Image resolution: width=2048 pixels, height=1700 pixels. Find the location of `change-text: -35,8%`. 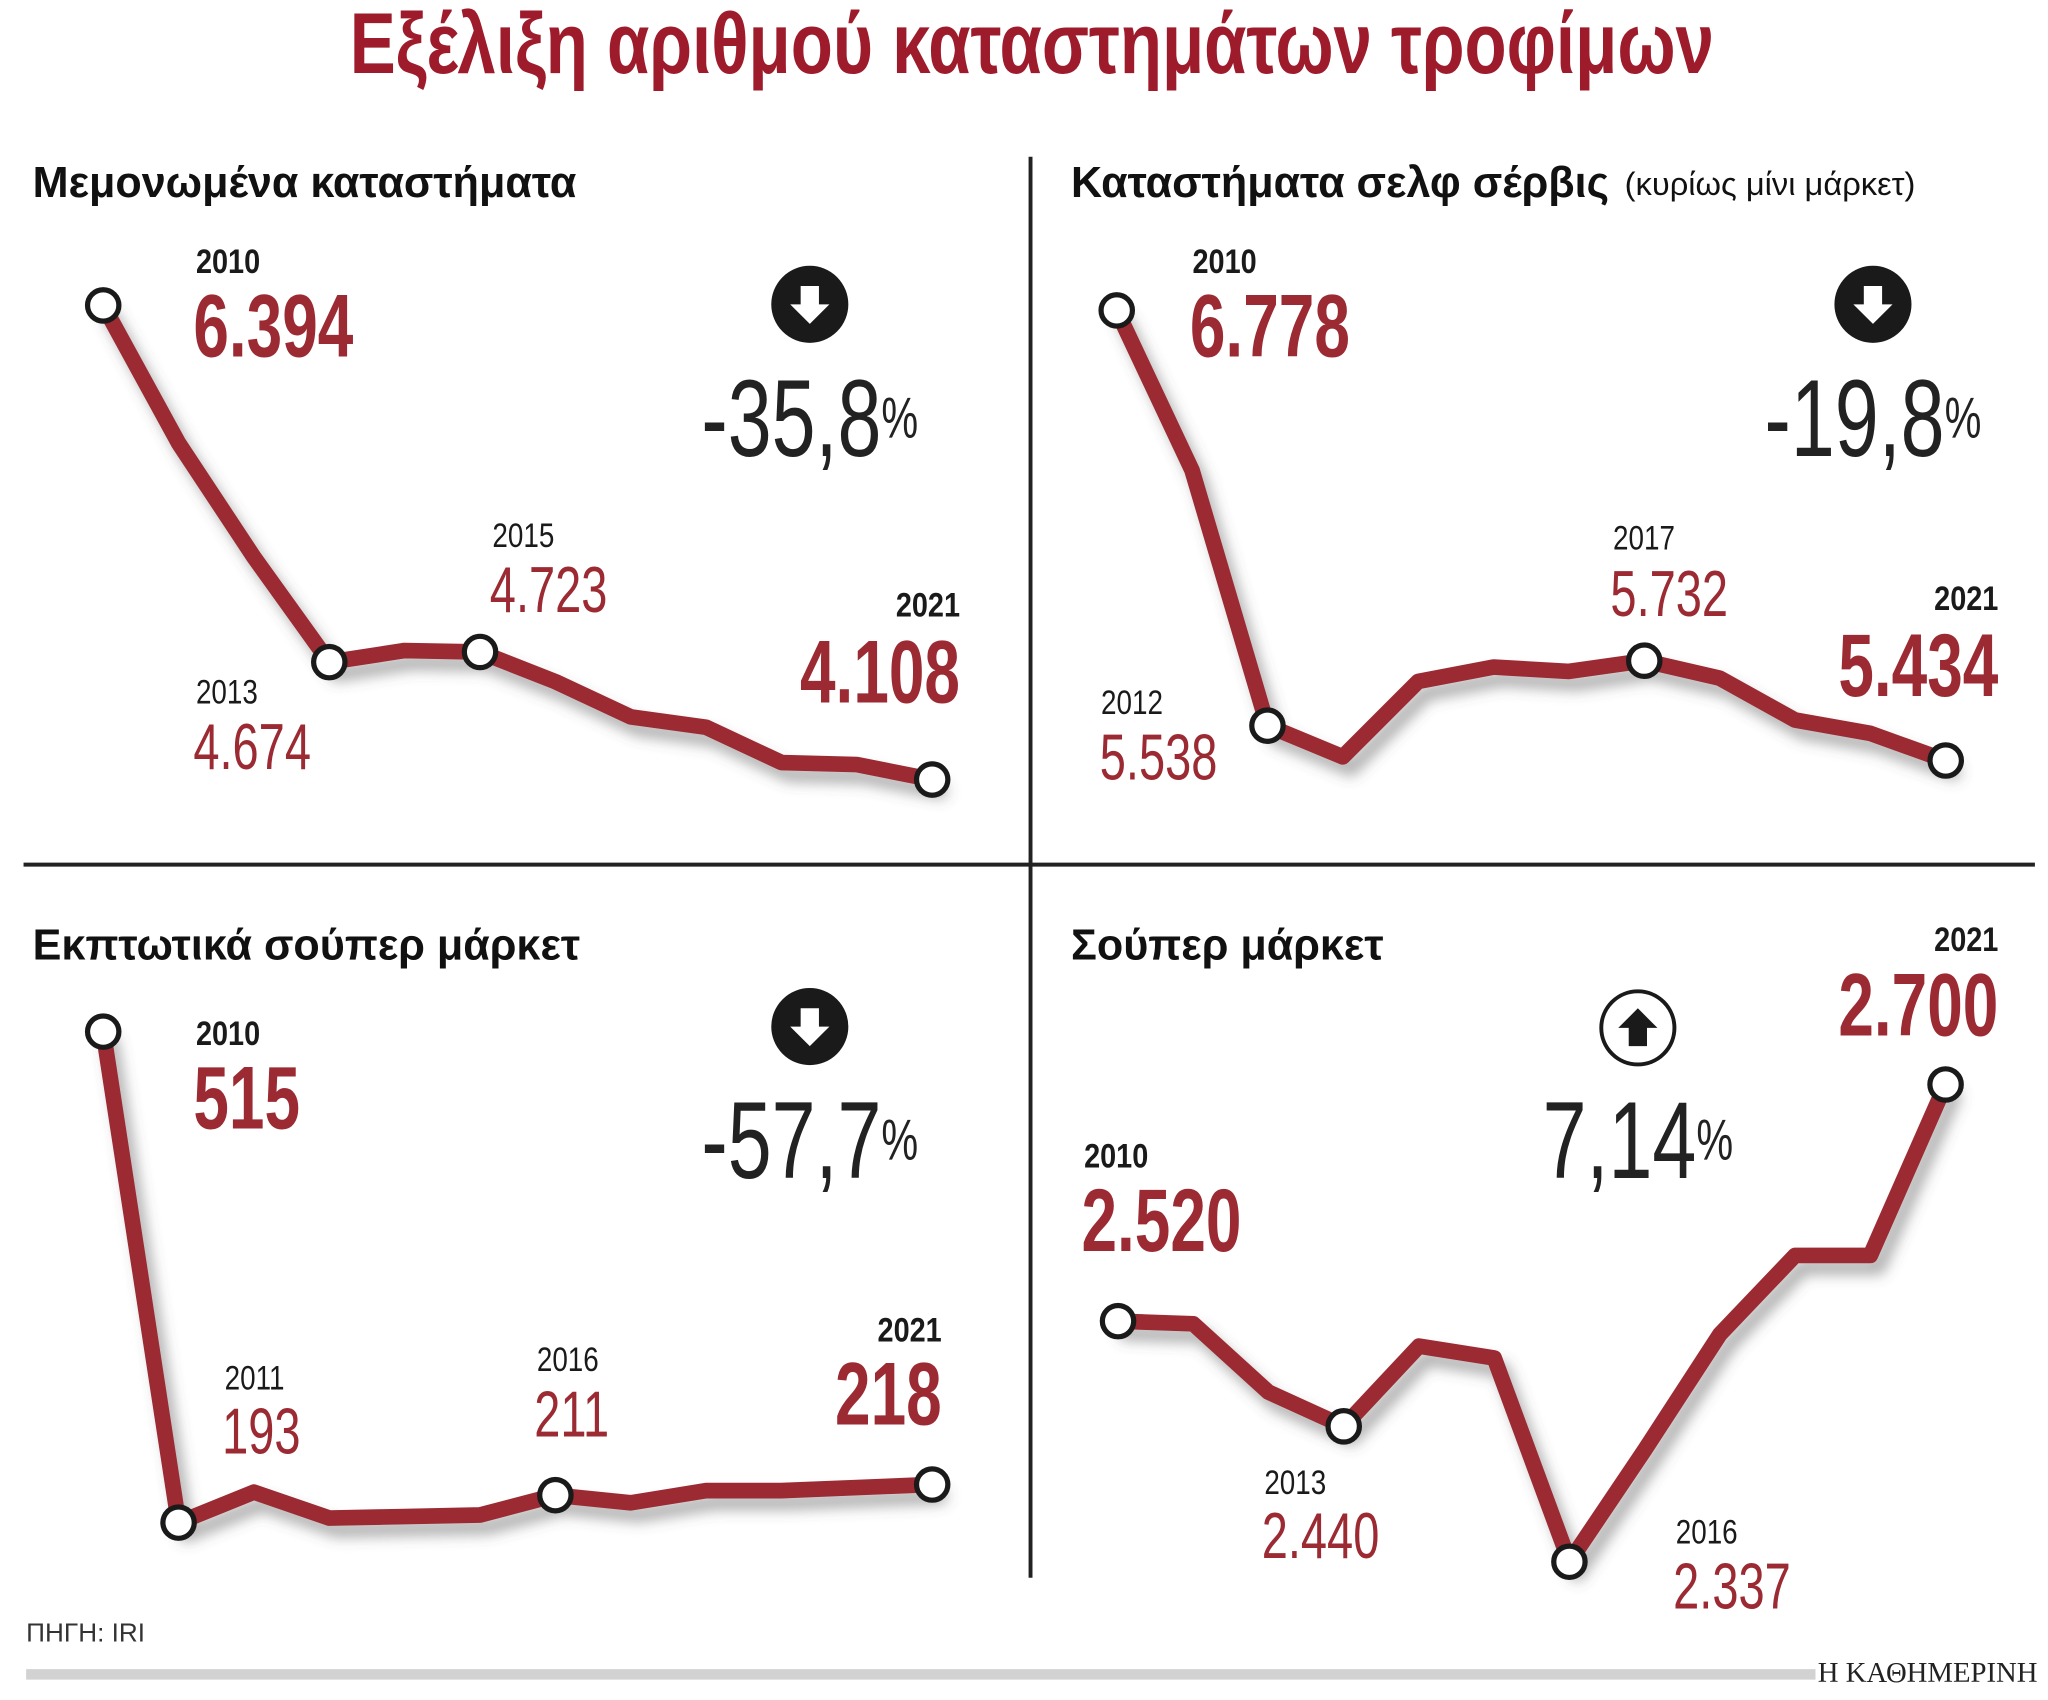

change-text: -35,8% is located at coordinates (809, 418).